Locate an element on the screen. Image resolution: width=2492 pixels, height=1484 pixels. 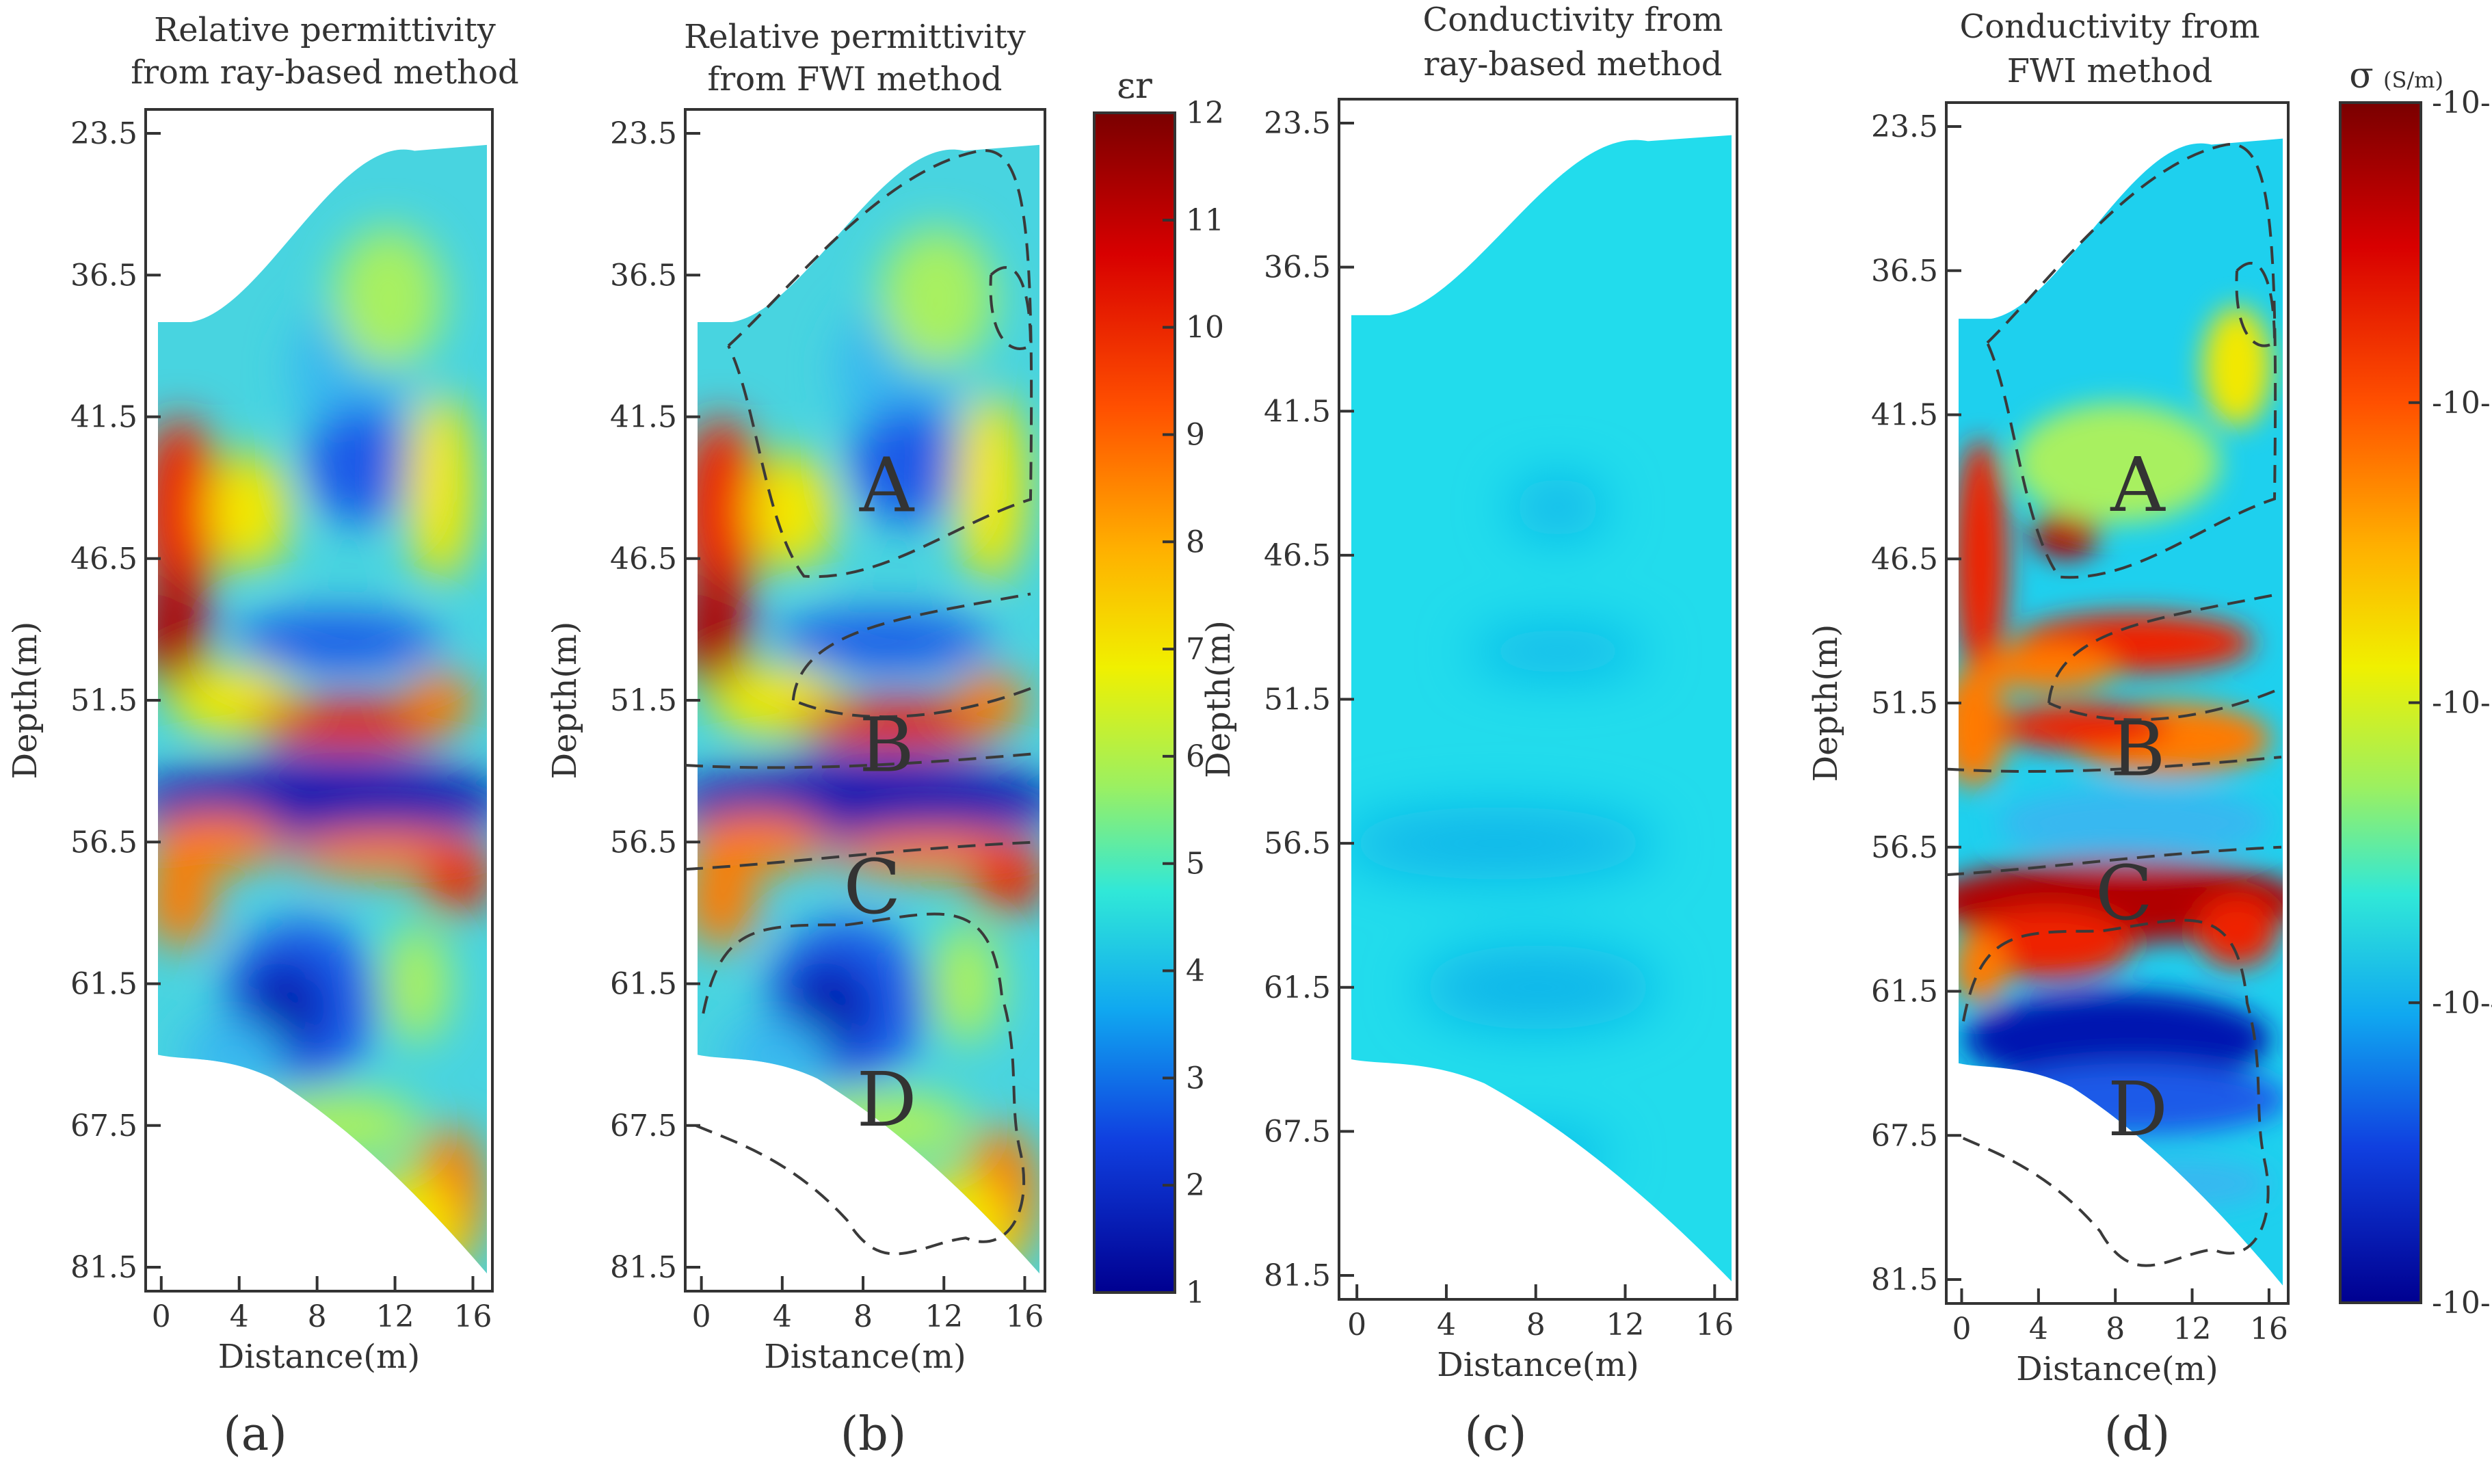
colorbar-tick-label: 6 is located at coordinates (1195, 756).